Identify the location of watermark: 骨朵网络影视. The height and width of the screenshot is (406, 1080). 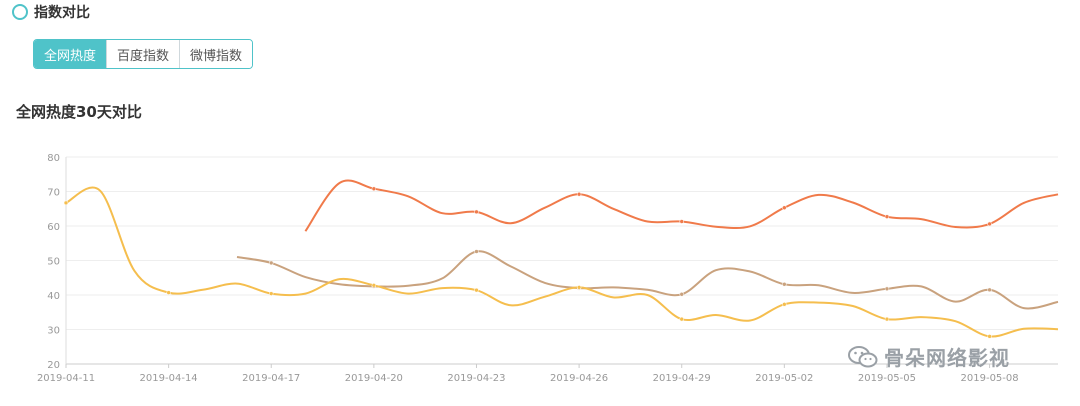
(929, 356).